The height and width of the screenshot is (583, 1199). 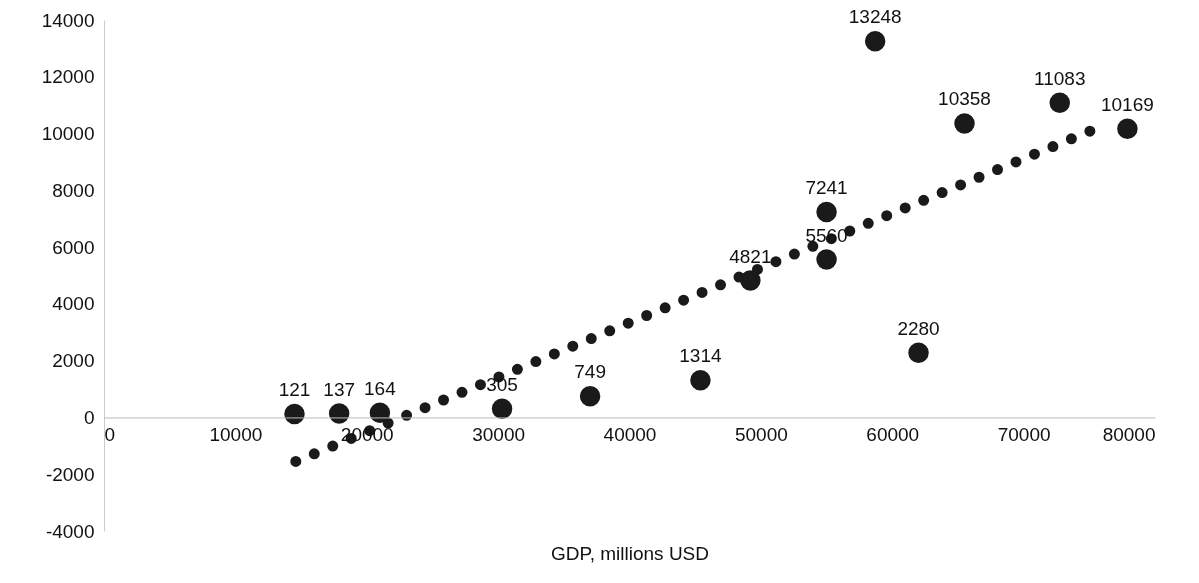 What do you see at coordinates (761, 434) in the screenshot?
I see `x-tick-label: 50000` at bounding box center [761, 434].